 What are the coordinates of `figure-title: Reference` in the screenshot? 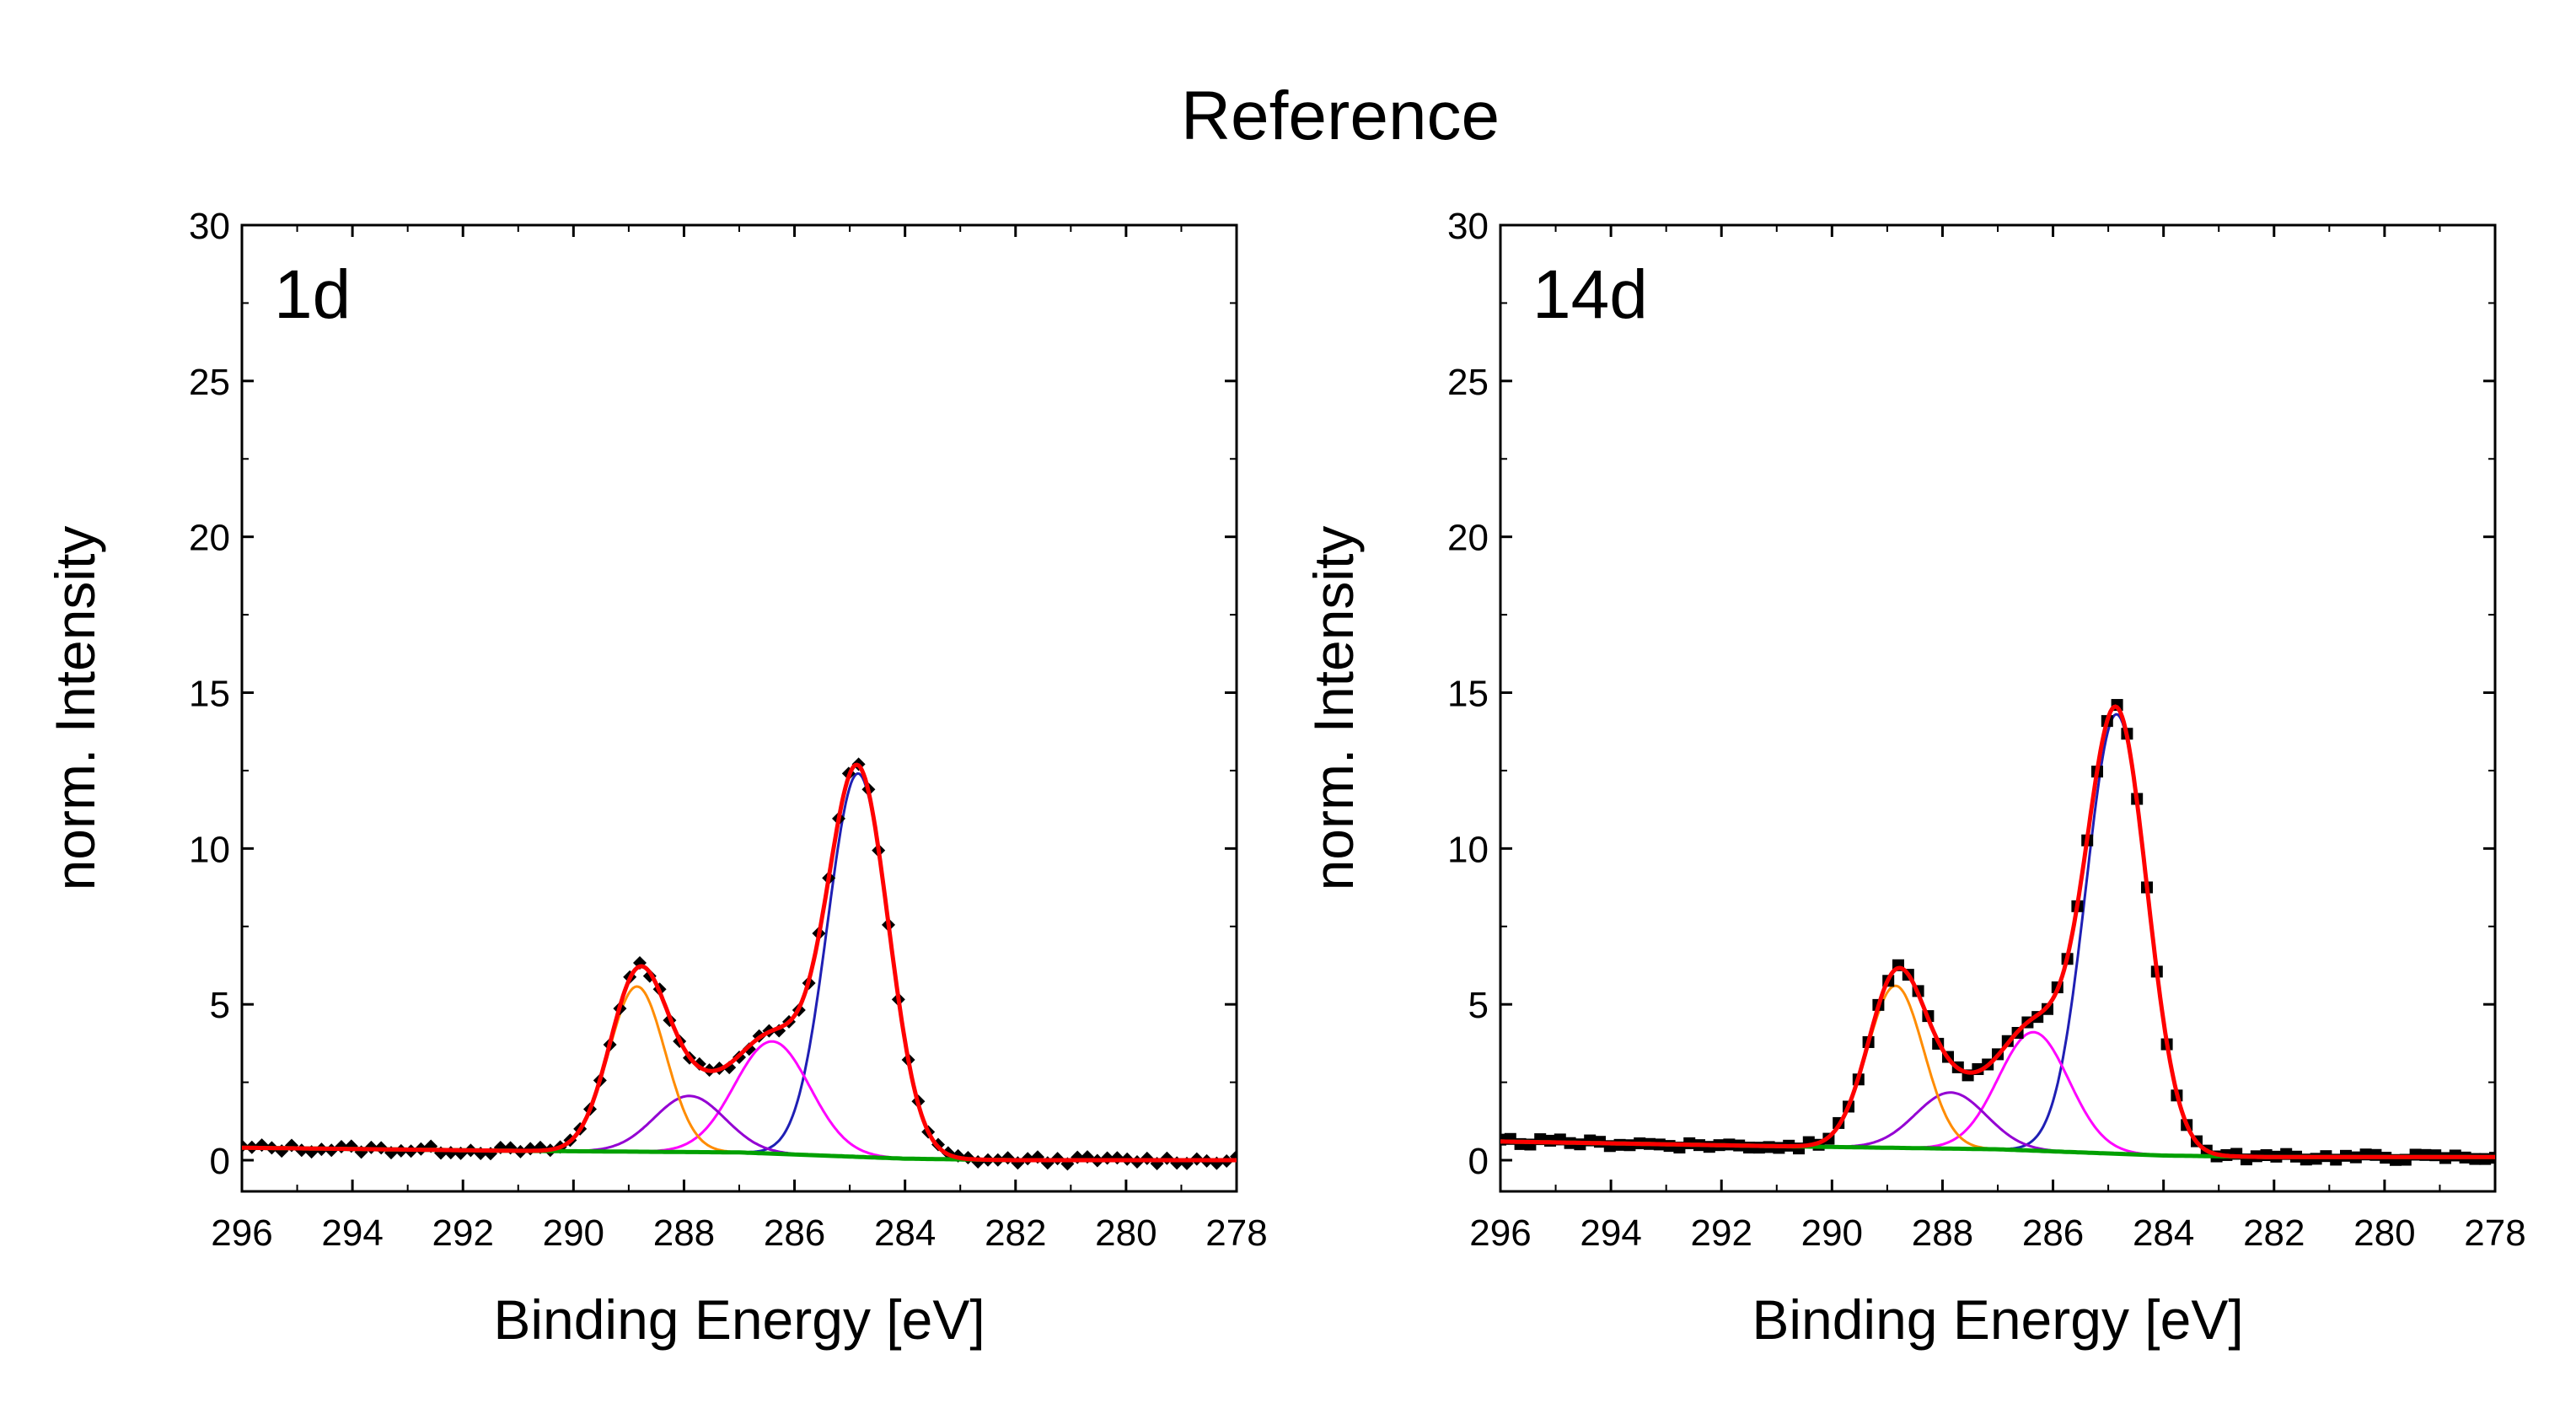 It's located at (1340, 116).